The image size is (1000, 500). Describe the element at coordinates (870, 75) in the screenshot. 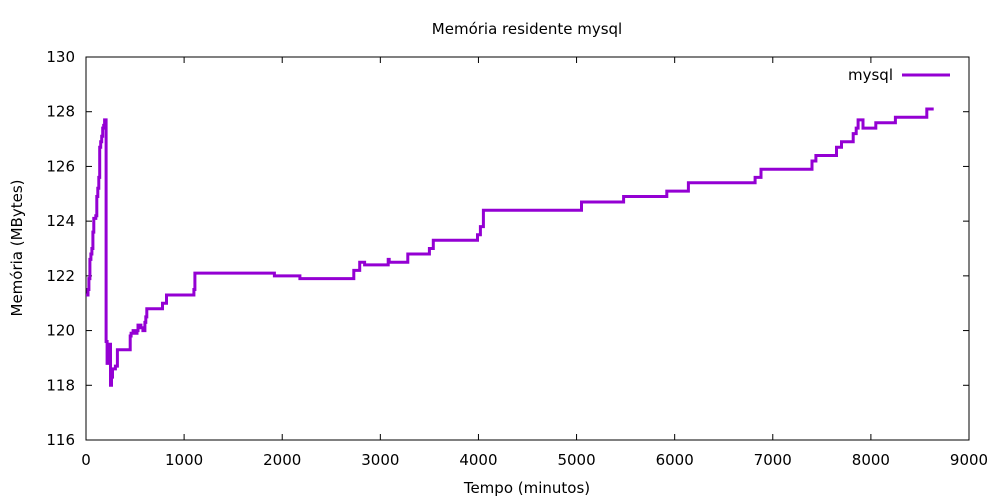

I see `legend-label: mysql` at that location.